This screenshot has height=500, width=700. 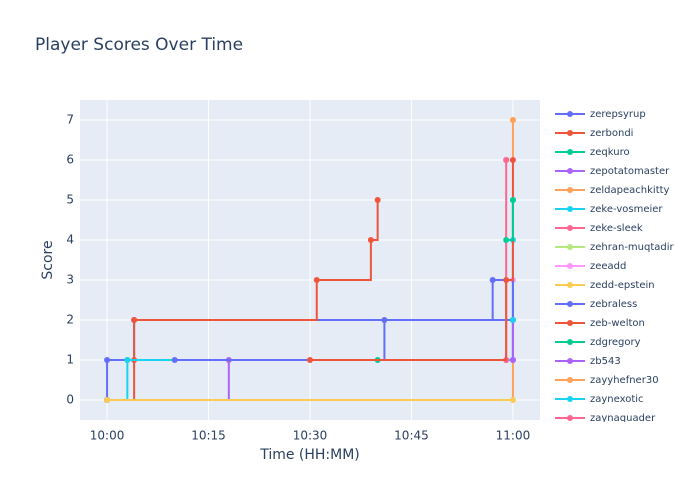 What do you see at coordinates (70, 240) in the screenshot?
I see `y-tick-label: 4` at bounding box center [70, 240].